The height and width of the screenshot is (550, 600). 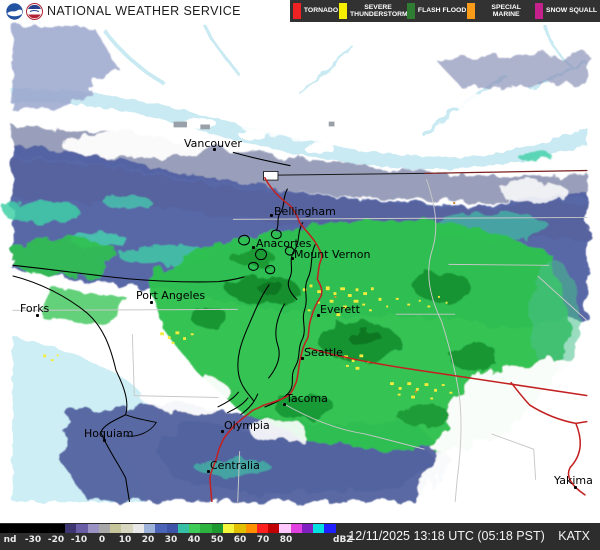 I want to click on city-label: Anacortes, so click(x=284, y=243).